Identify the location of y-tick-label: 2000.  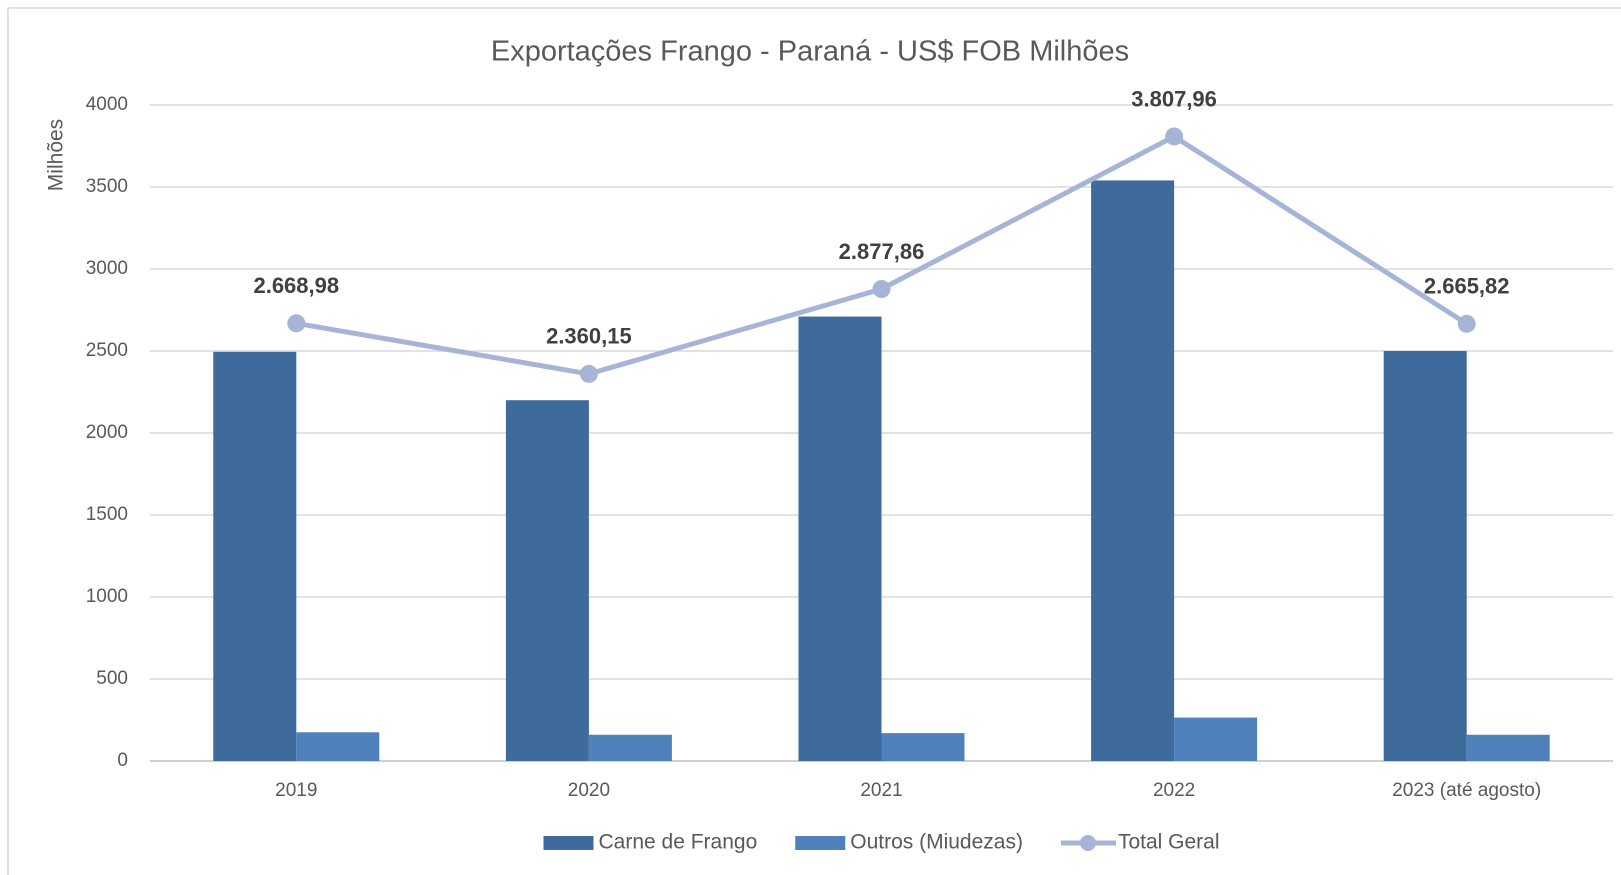
(107, 432).